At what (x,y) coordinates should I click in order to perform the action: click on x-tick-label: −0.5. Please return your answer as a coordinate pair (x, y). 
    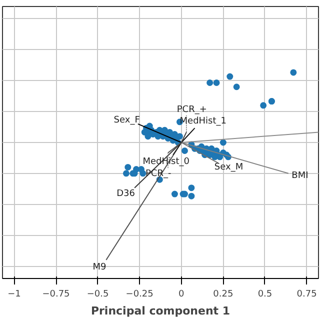
    Looking at the image, I should click on (97, 295).